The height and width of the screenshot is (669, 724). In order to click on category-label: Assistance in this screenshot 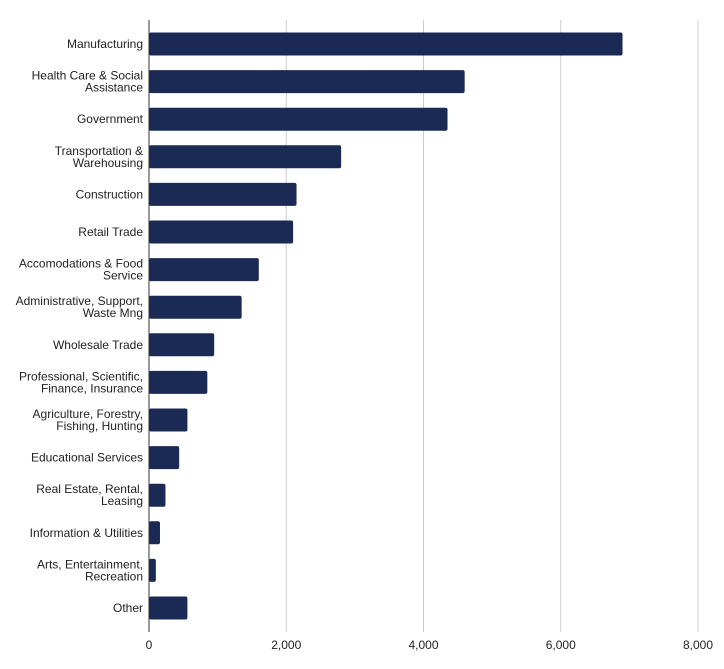, I will do `click(114, 88)`.